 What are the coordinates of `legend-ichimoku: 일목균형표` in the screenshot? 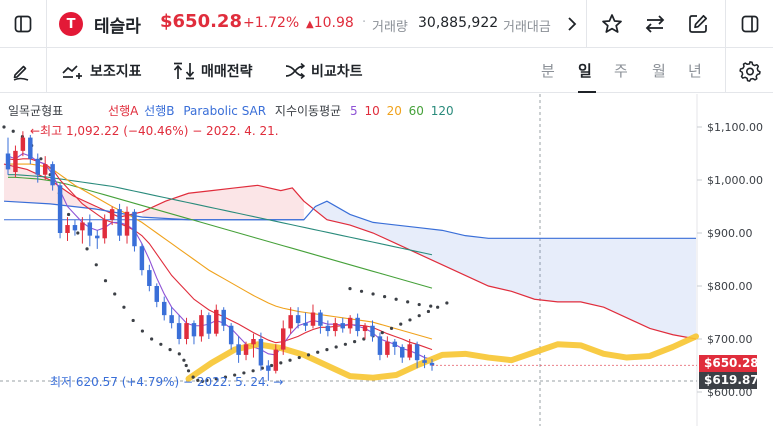 It's located at (36, 111).